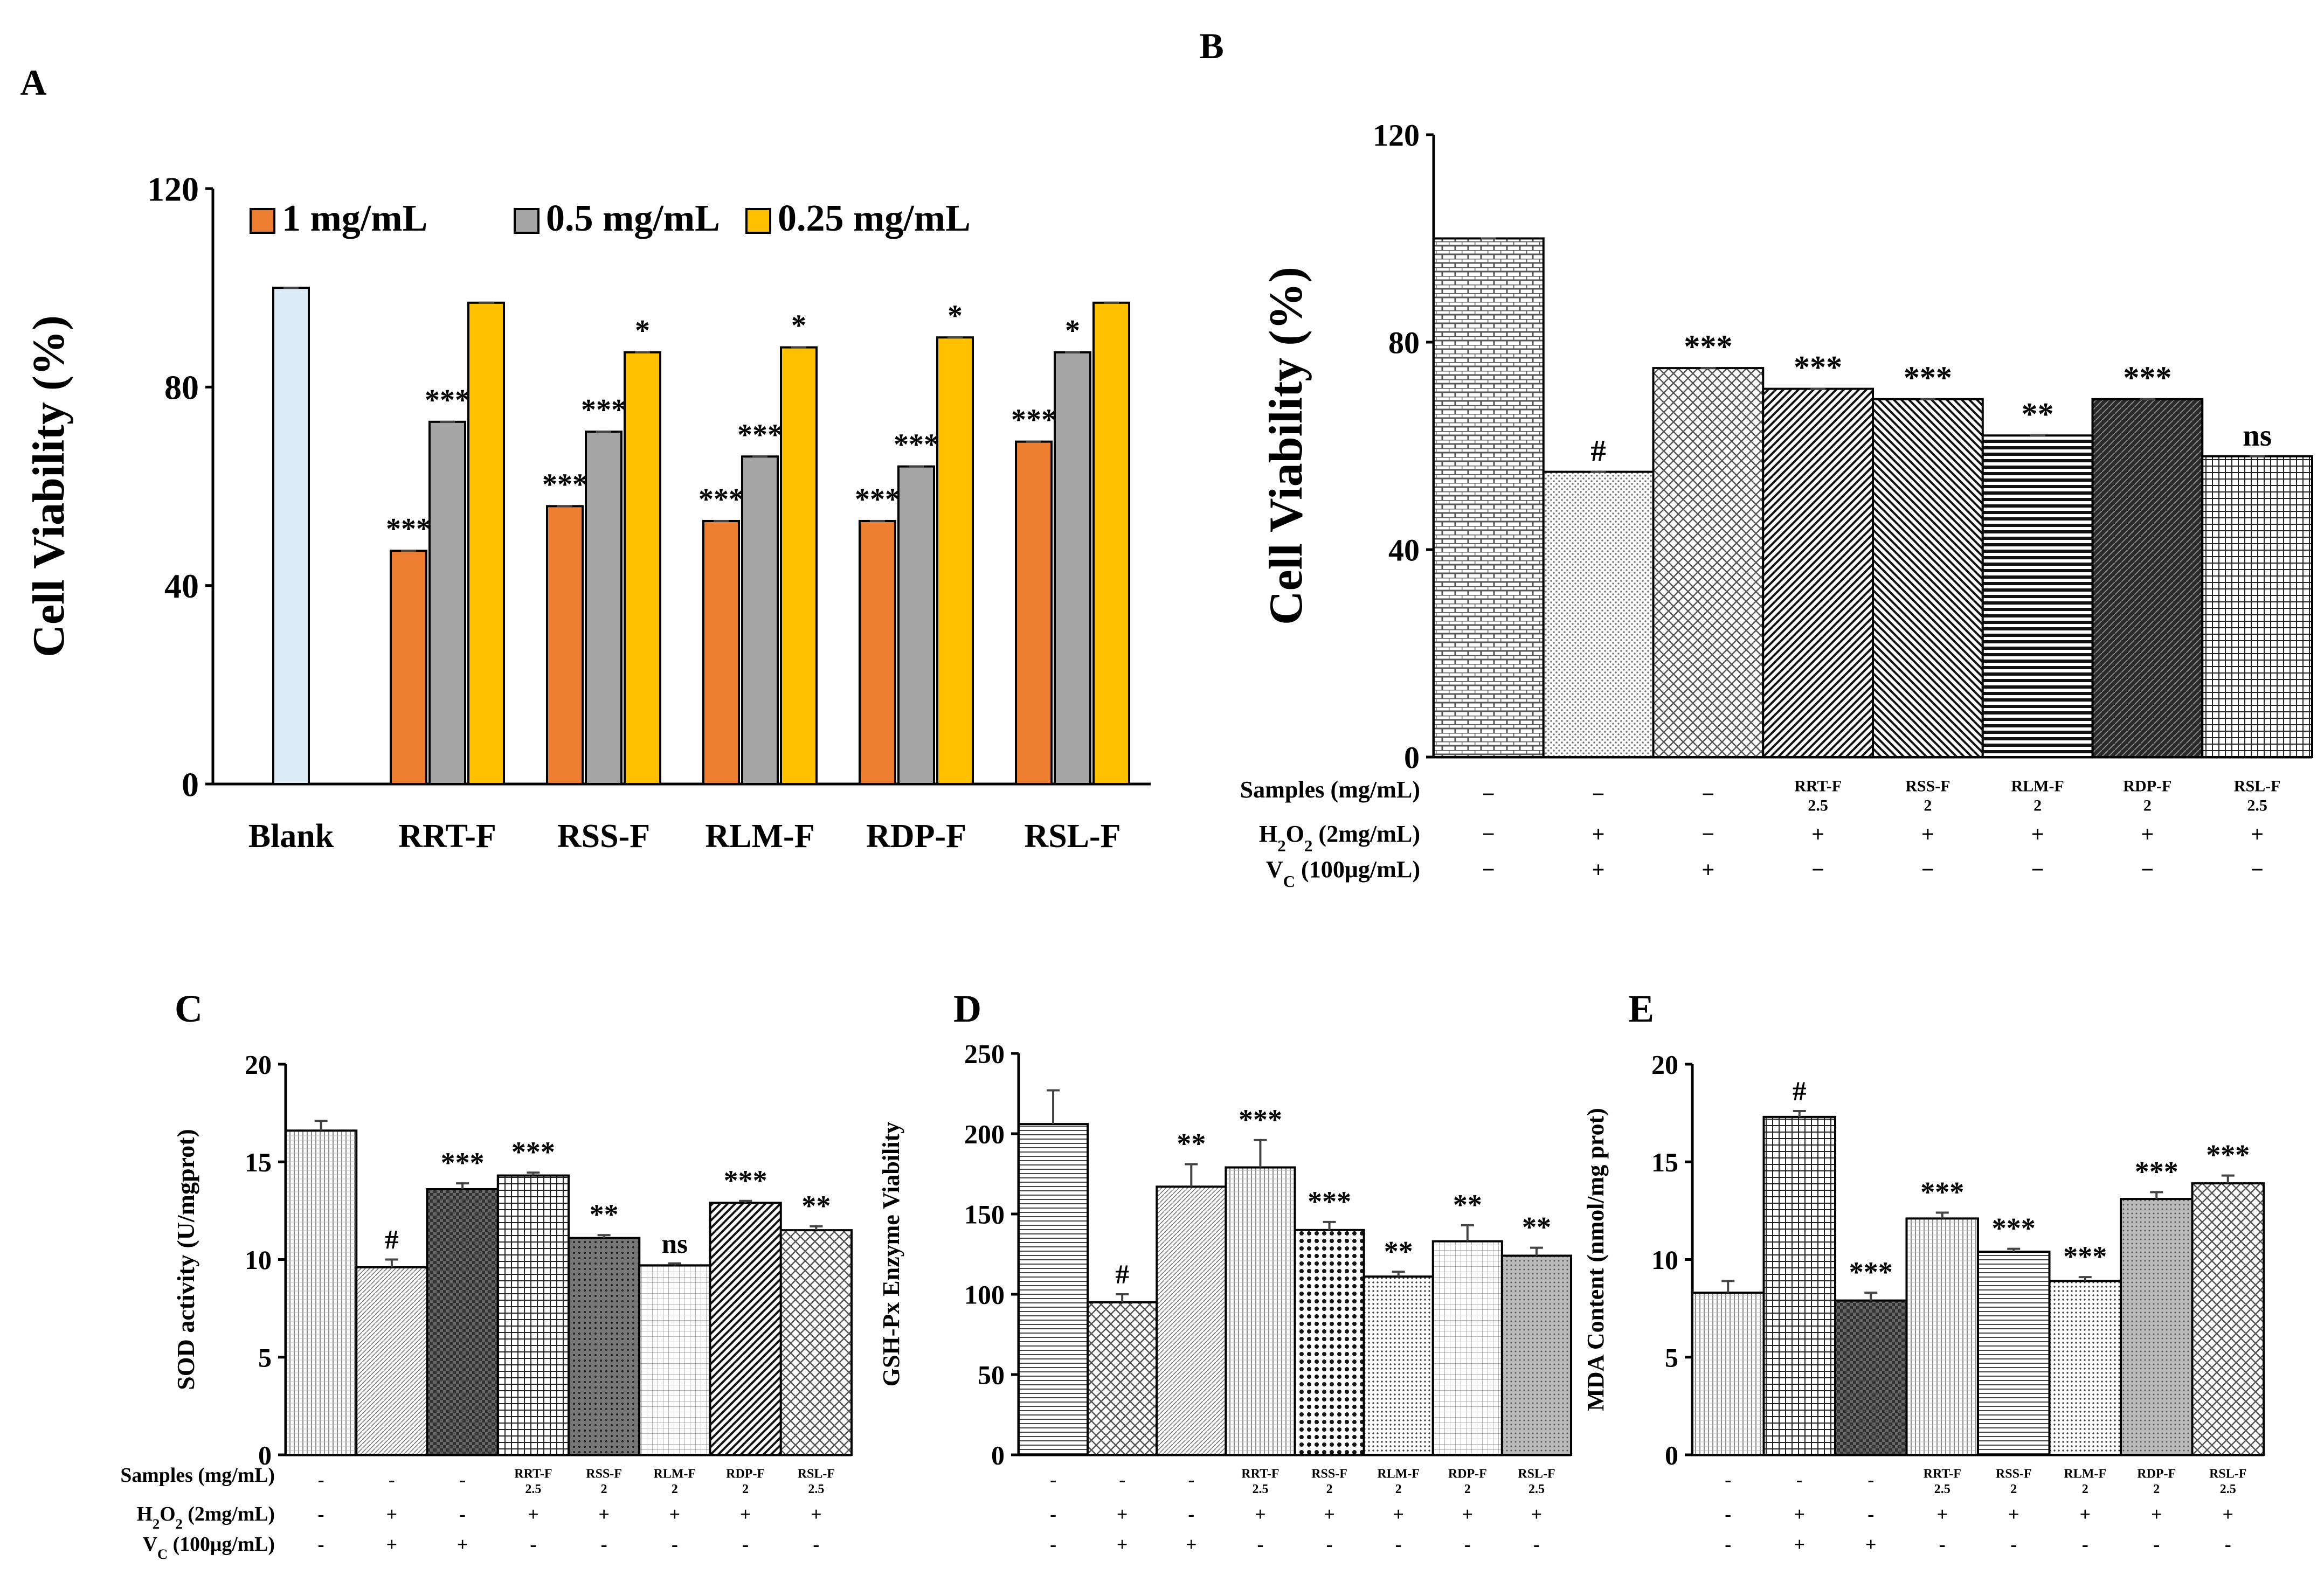 Image resolution: width=2324 pixels, height=1582 pixels. What do you see at coordinates (181, 586) in the screenshot?
I see `a-y-tick-label: 40` at bounding box center [181, 586].